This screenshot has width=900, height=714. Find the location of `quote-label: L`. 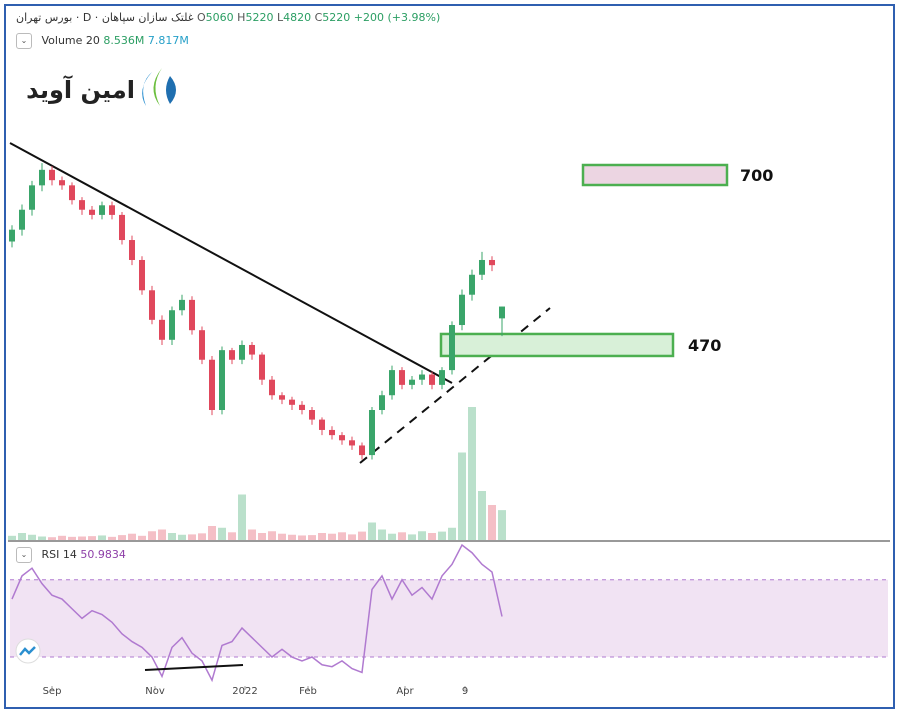

quote-label: L is located at coordinates (280, 17).